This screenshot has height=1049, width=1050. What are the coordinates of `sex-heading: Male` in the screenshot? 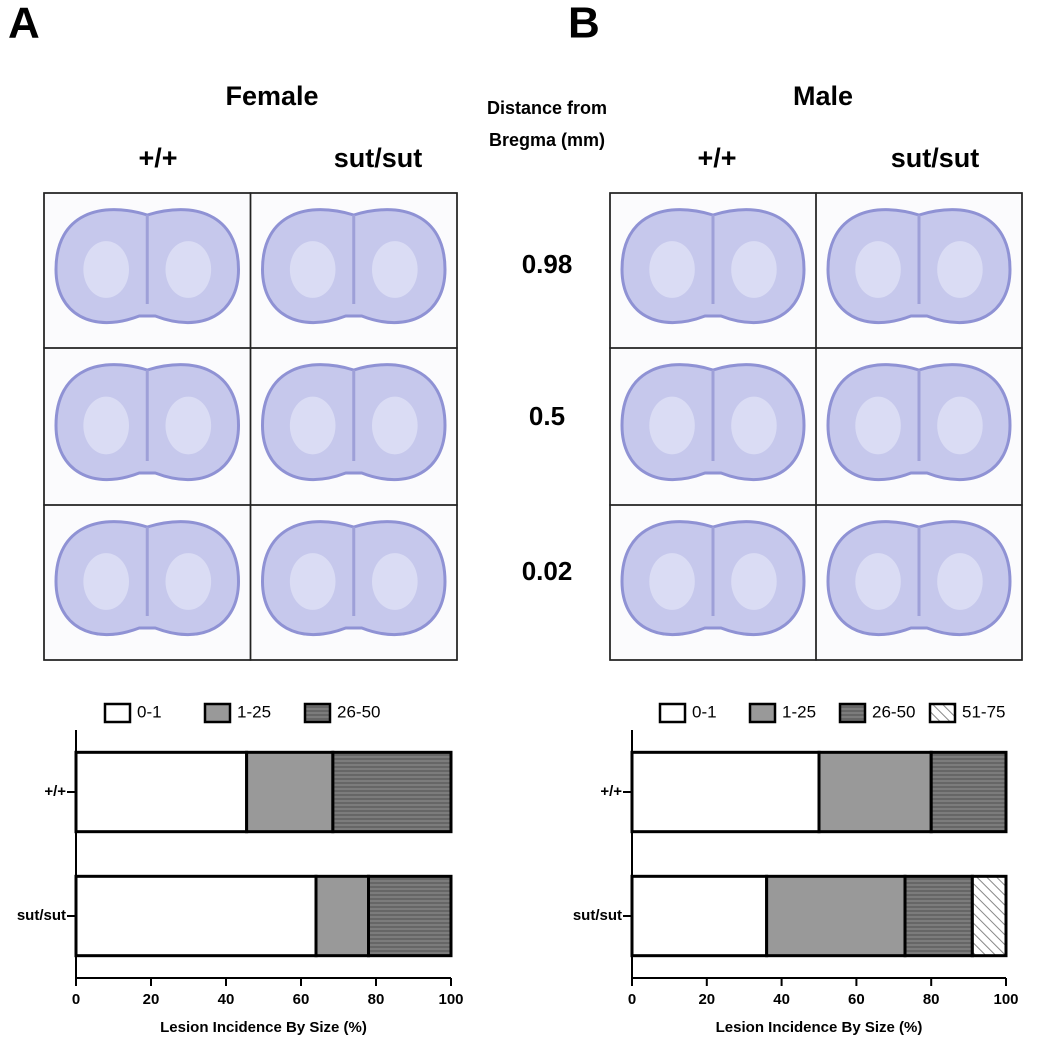 It's located at (823, 96).